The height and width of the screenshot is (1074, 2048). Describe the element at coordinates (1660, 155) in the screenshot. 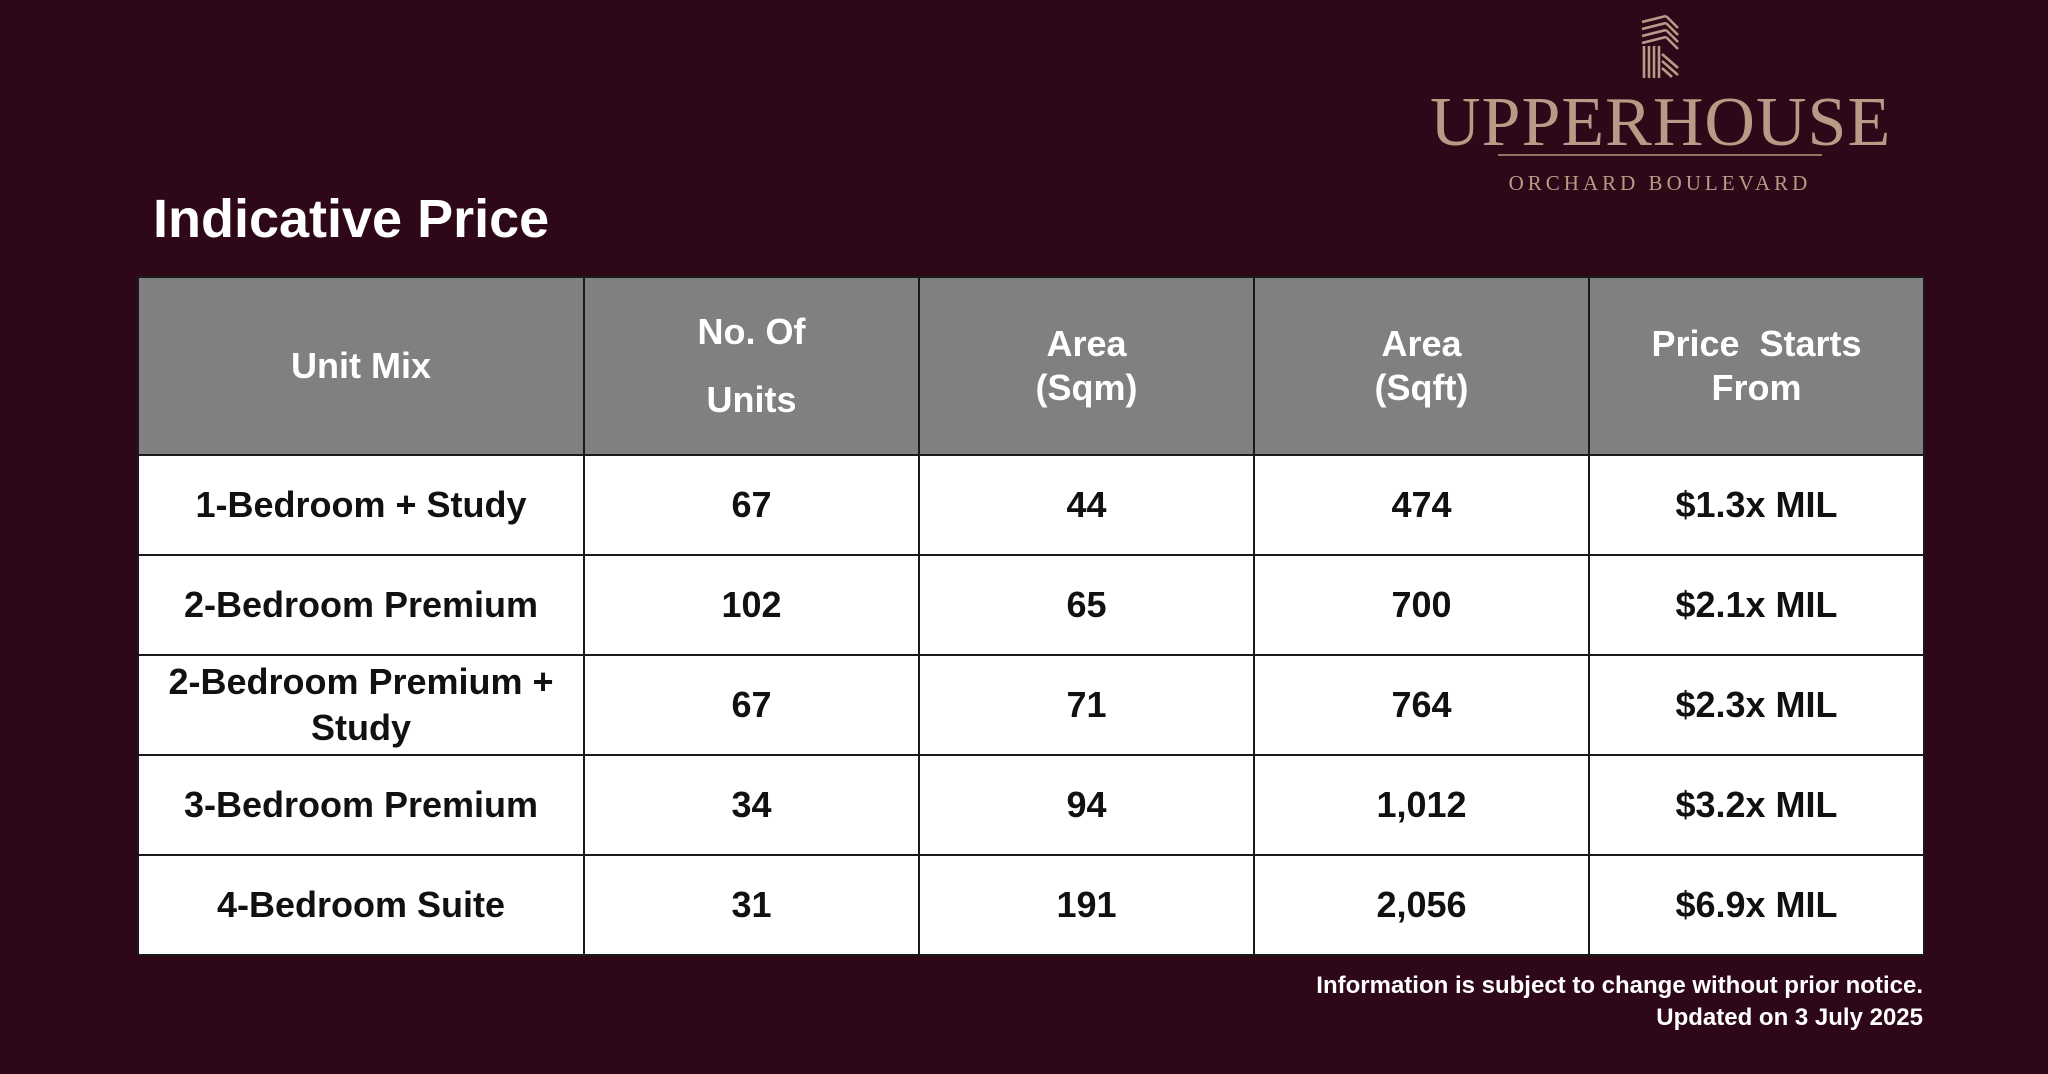

I see `logo-divider` at that location.